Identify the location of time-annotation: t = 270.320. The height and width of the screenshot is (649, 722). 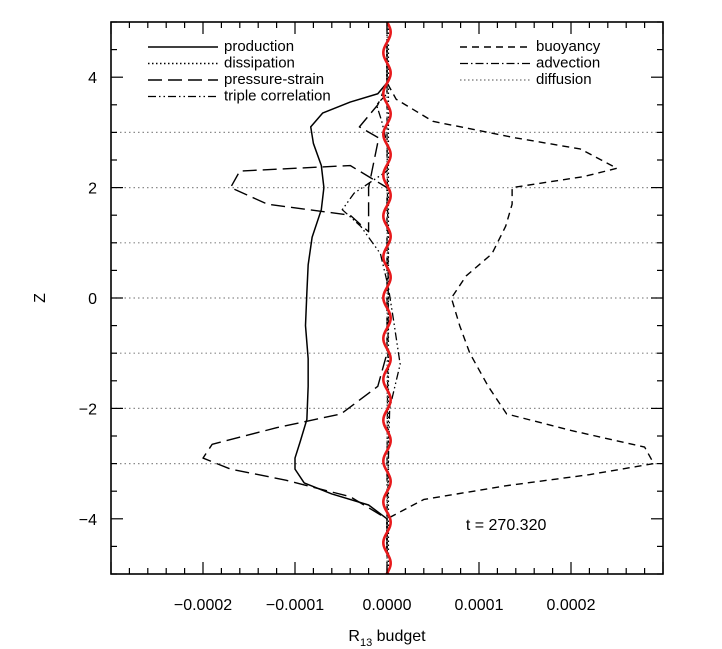
(506, 525).